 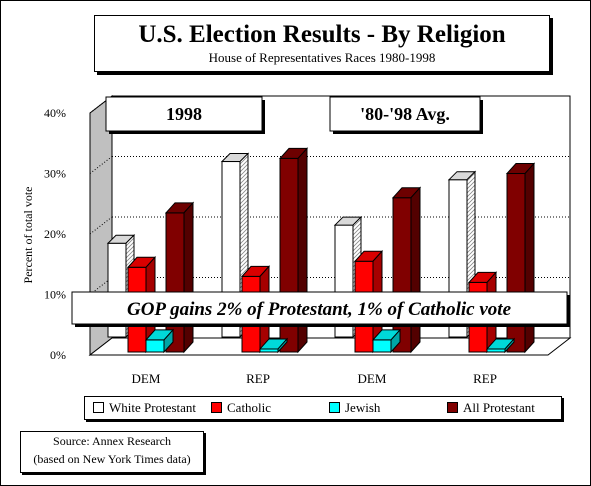 I want to click on annotation-box, so click(x=319, y=308).